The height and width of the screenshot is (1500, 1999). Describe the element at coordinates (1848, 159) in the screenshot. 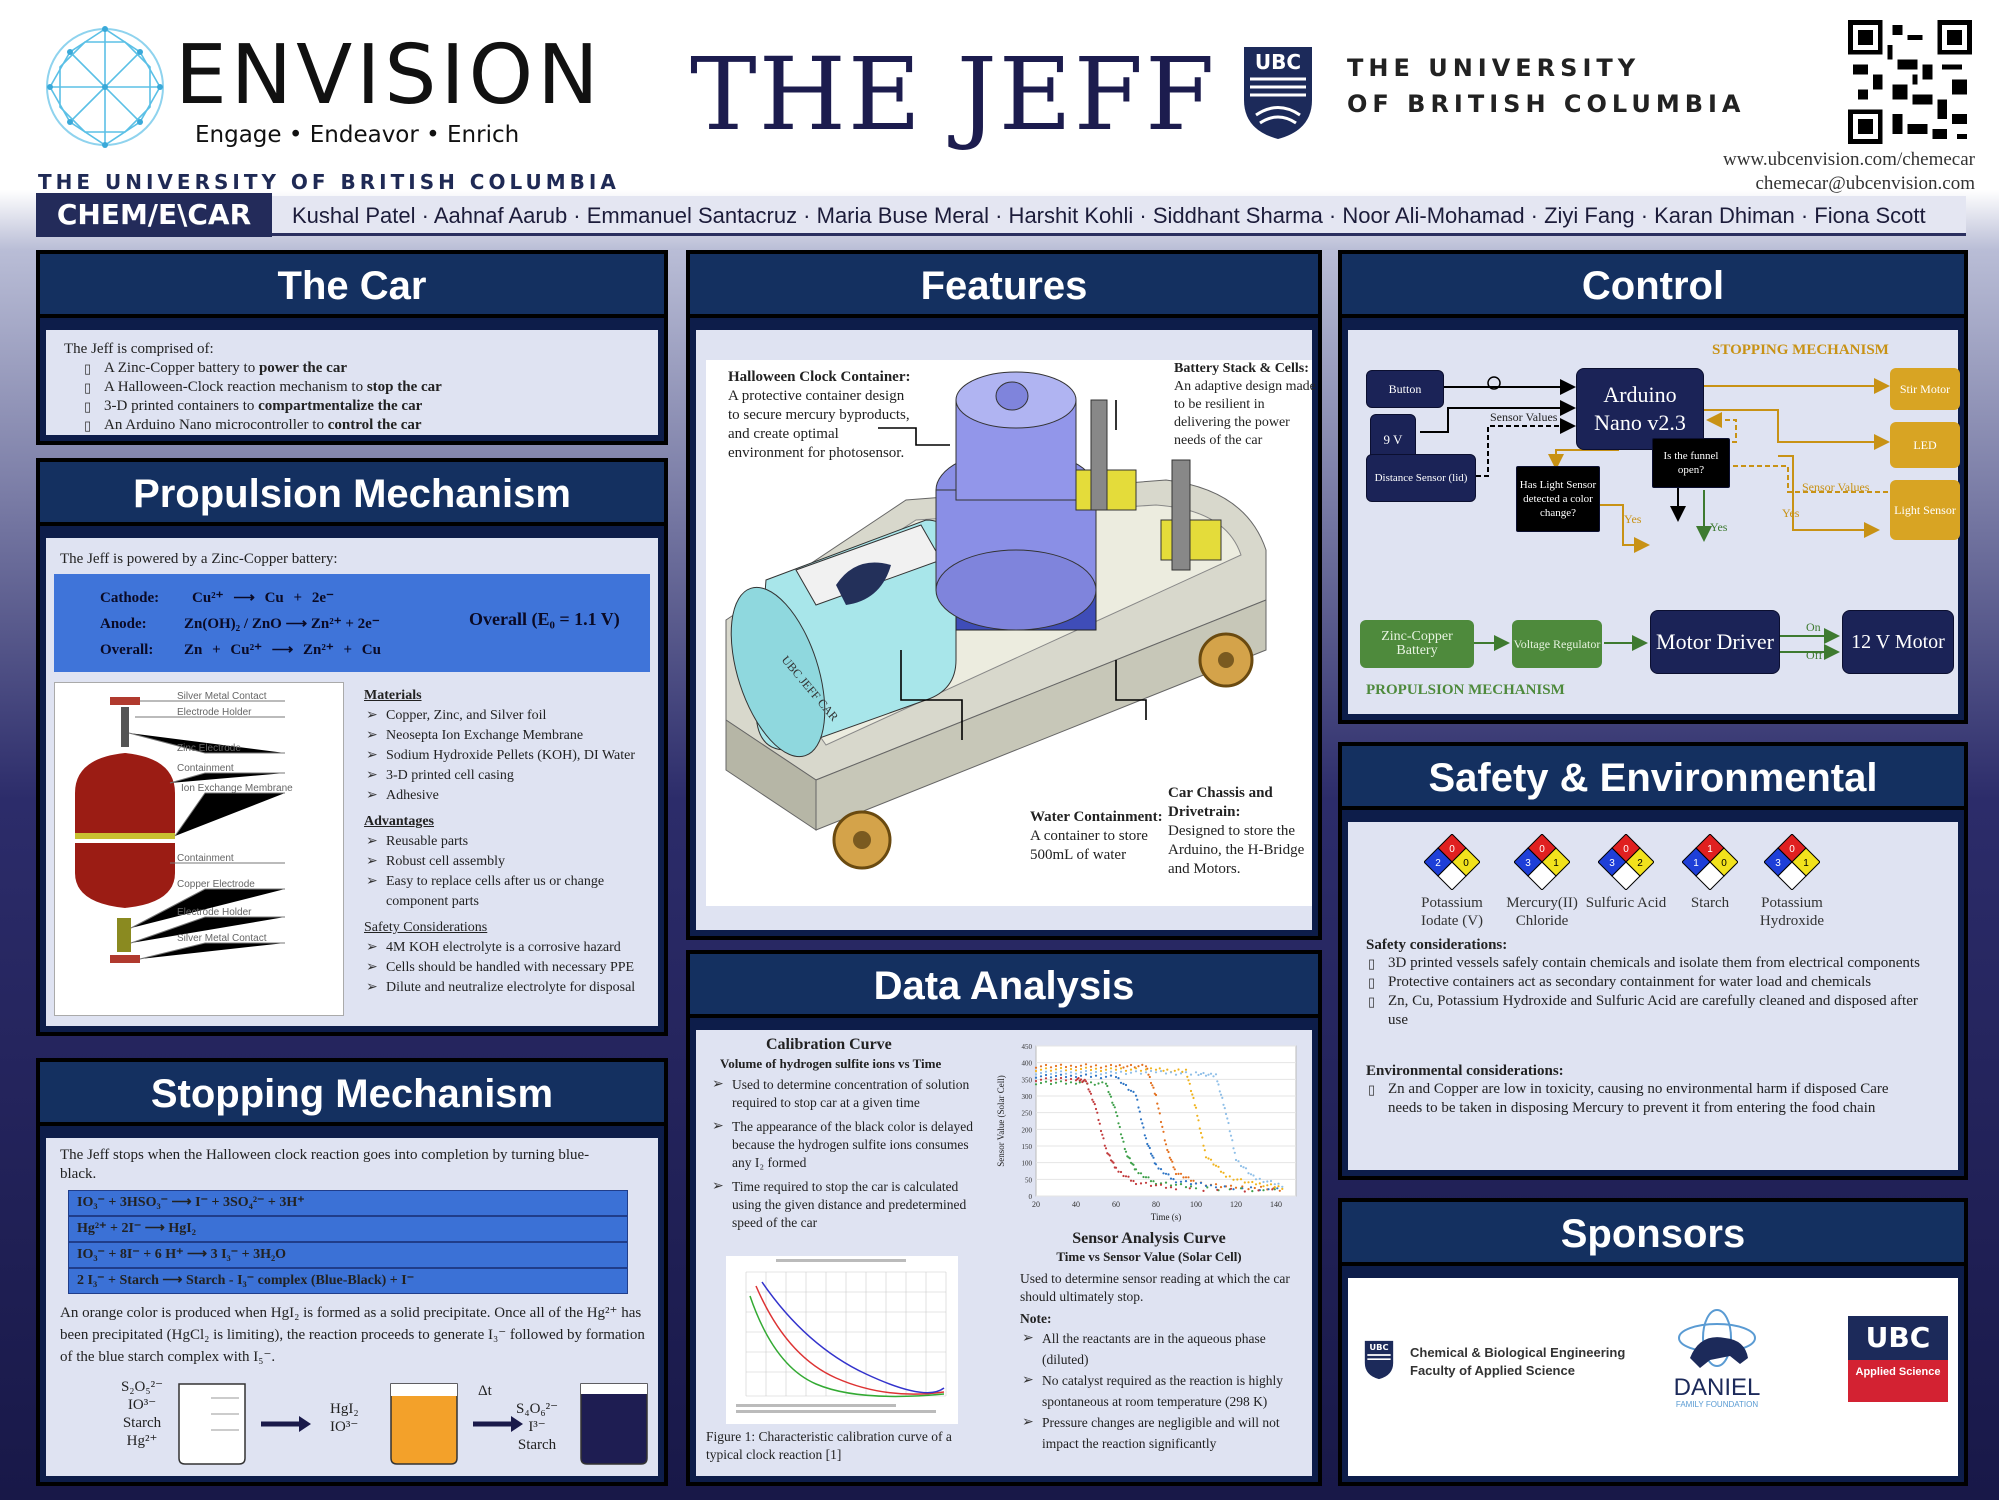

I see `website-link: www.ubcenvision.com/chemecar` at that location.